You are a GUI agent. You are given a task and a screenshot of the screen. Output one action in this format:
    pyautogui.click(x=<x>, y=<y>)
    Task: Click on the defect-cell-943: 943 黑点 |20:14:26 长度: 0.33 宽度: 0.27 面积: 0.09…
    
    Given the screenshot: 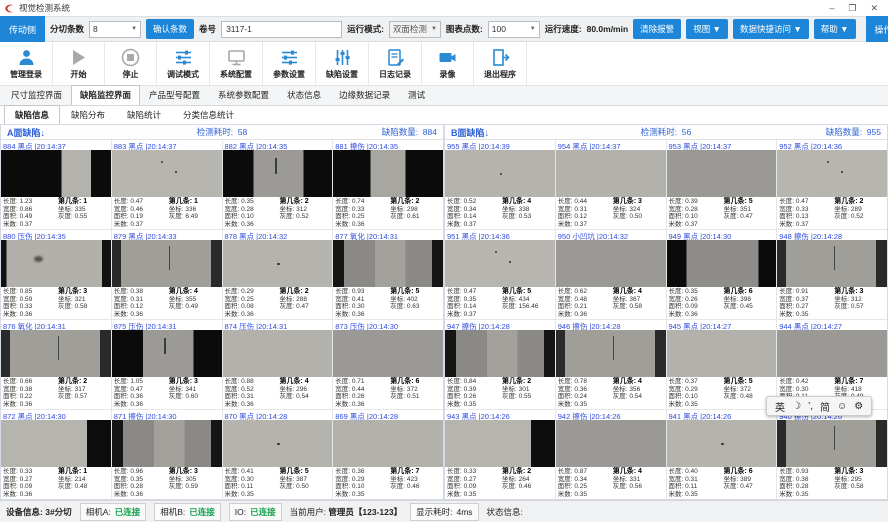 What is the action you would take?
    pyautogui.click(x=500, y=454)
    